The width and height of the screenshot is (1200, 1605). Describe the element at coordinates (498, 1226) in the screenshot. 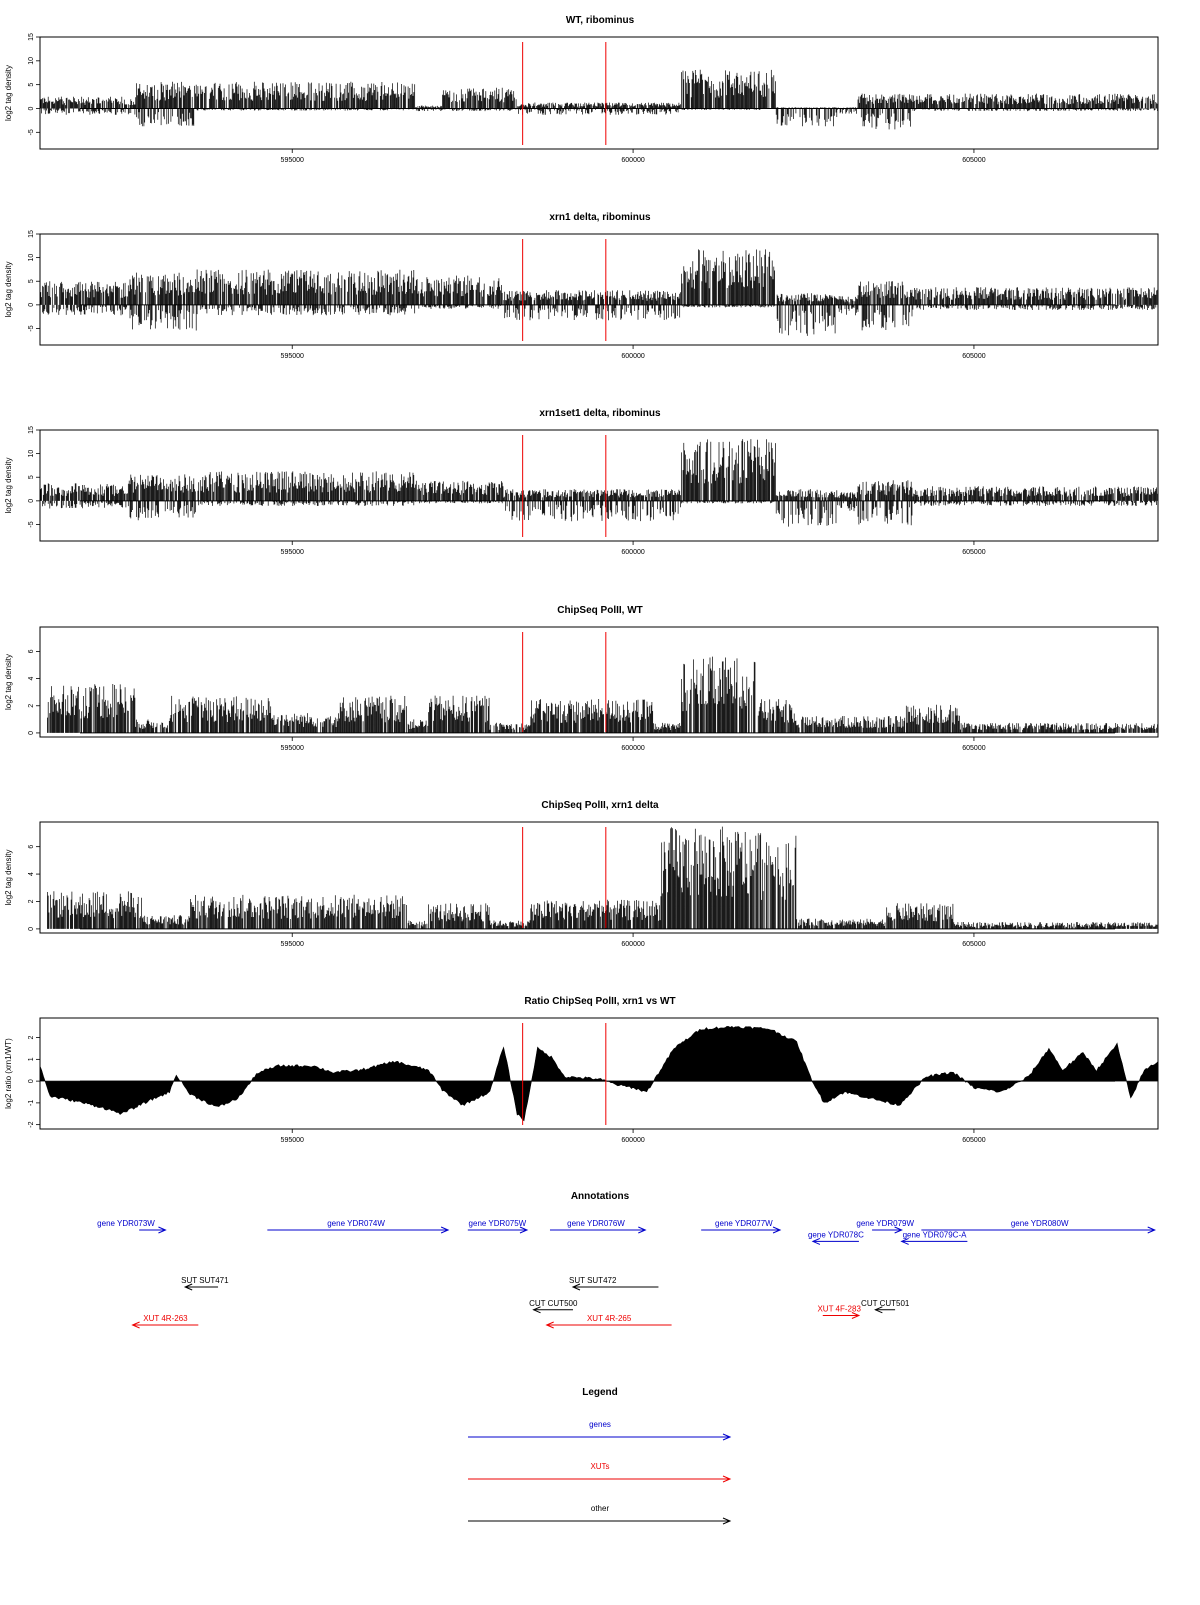

I see `feature-gene: gene YDR075W` at that location.